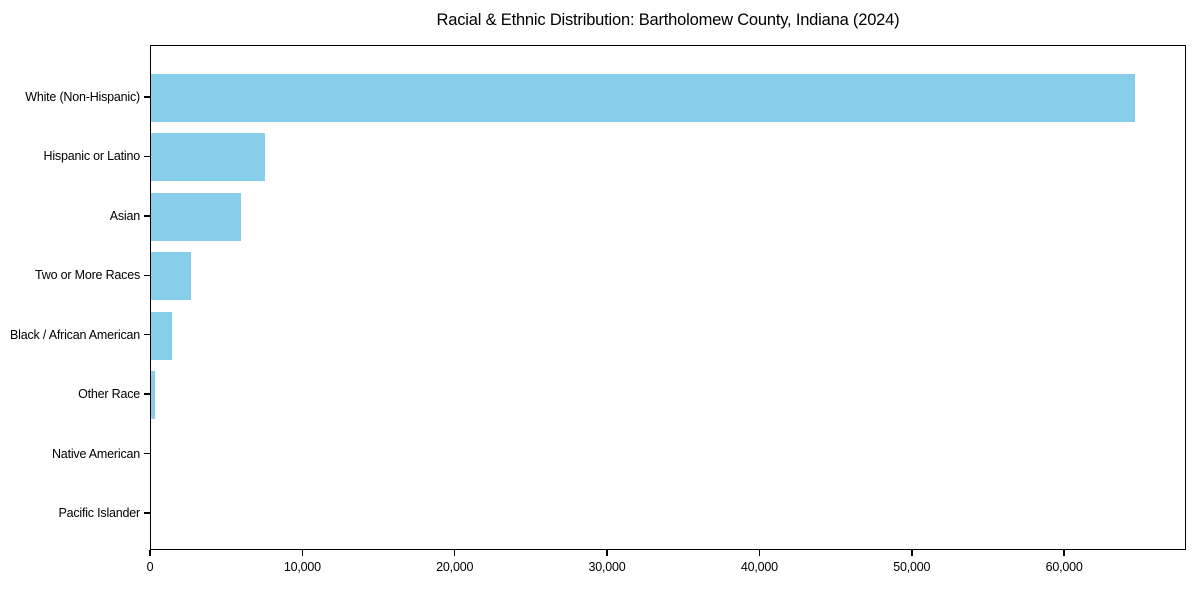 The image size is (1200, 600). I want to click on y-tick-label-native-american: Native American, so click(95, 453).